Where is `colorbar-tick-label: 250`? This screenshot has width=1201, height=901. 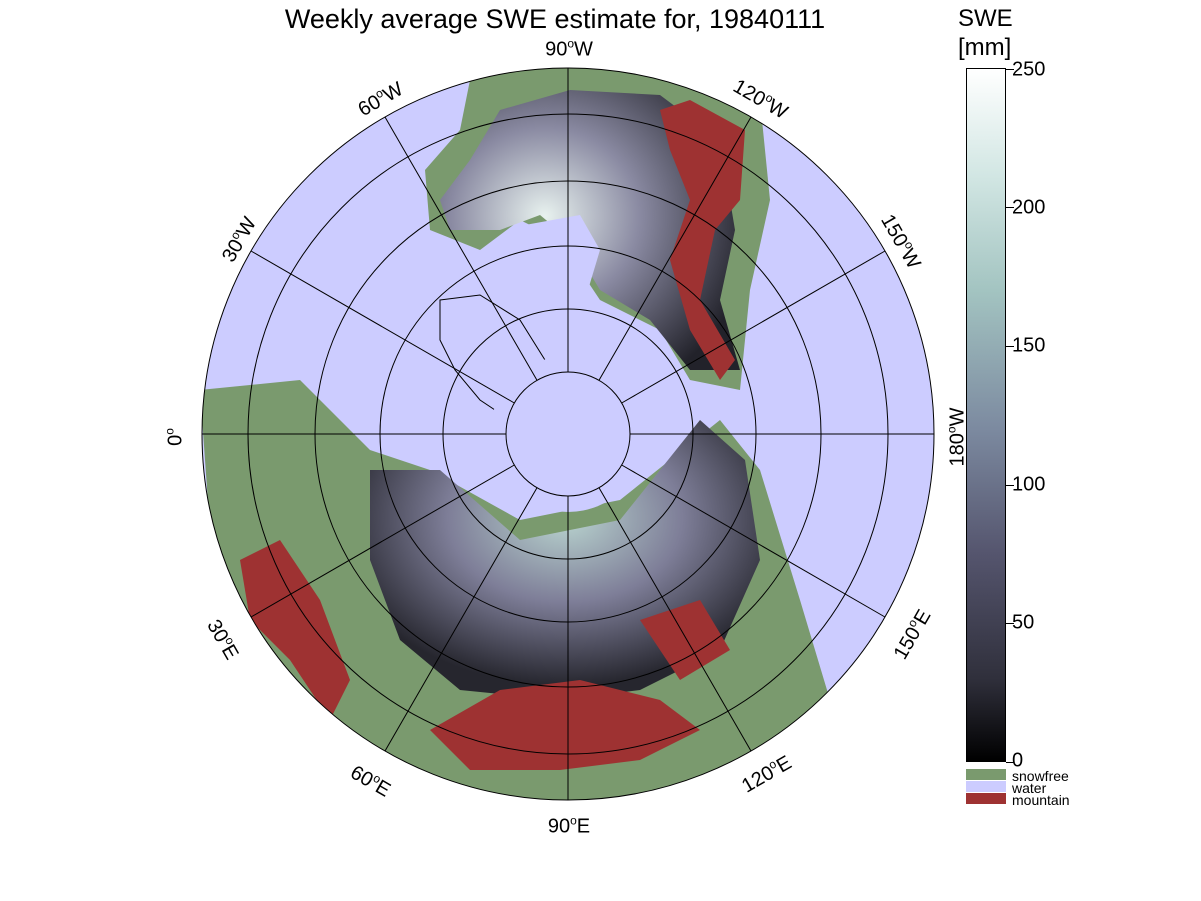 colorbar-tick-label: 250 is located at coordinates (1029, 69).